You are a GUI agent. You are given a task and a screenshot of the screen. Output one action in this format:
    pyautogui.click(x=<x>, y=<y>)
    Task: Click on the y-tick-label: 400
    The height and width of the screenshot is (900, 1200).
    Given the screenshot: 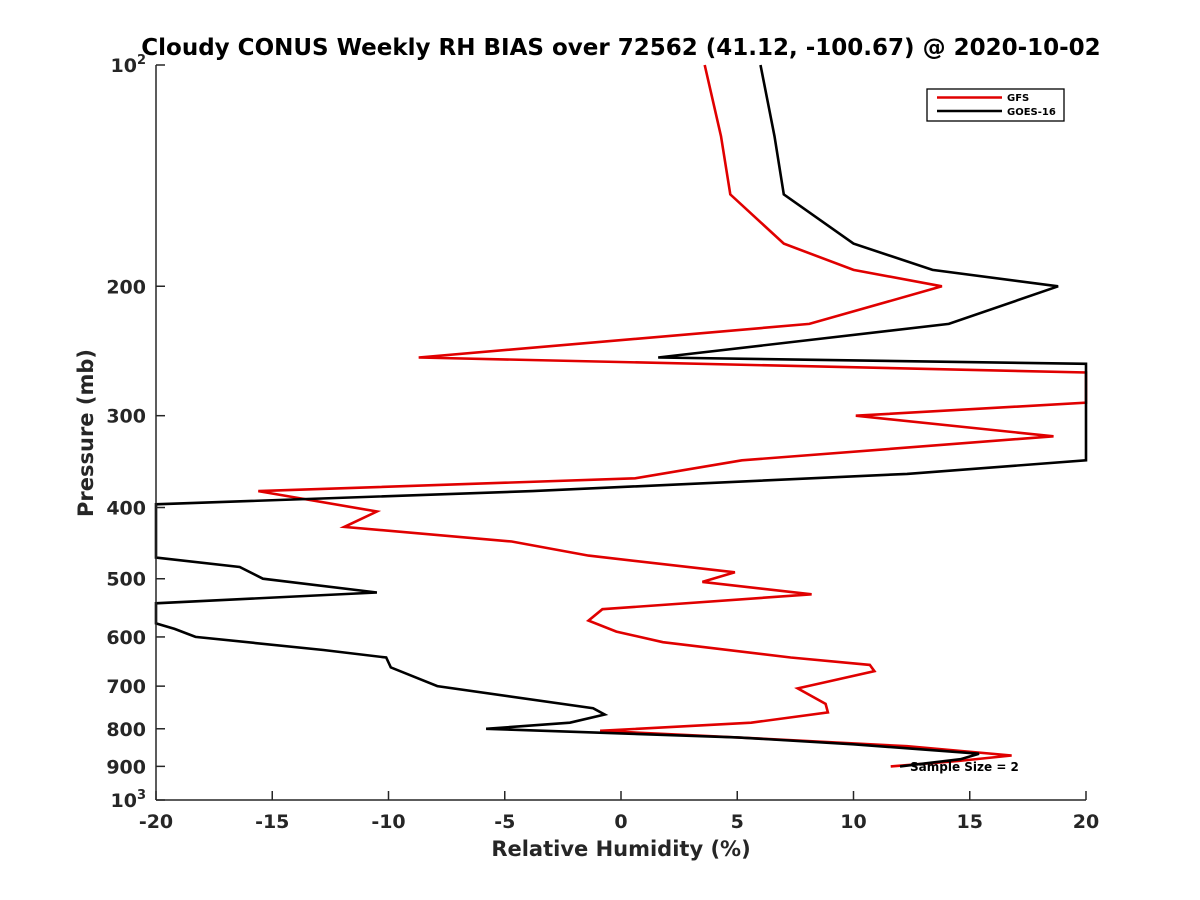 What is the action you would take?
    pyautogui.click(x=126, y=509)
    